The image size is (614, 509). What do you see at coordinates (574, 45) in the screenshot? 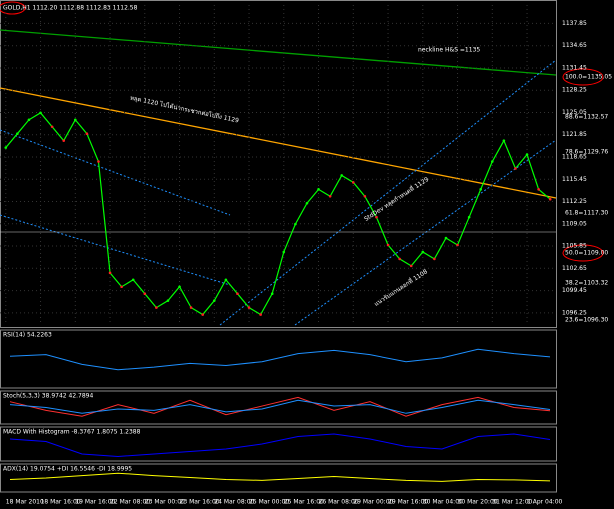
I see `y-tick-label: 1134.65` at bounding box center [574, 45].